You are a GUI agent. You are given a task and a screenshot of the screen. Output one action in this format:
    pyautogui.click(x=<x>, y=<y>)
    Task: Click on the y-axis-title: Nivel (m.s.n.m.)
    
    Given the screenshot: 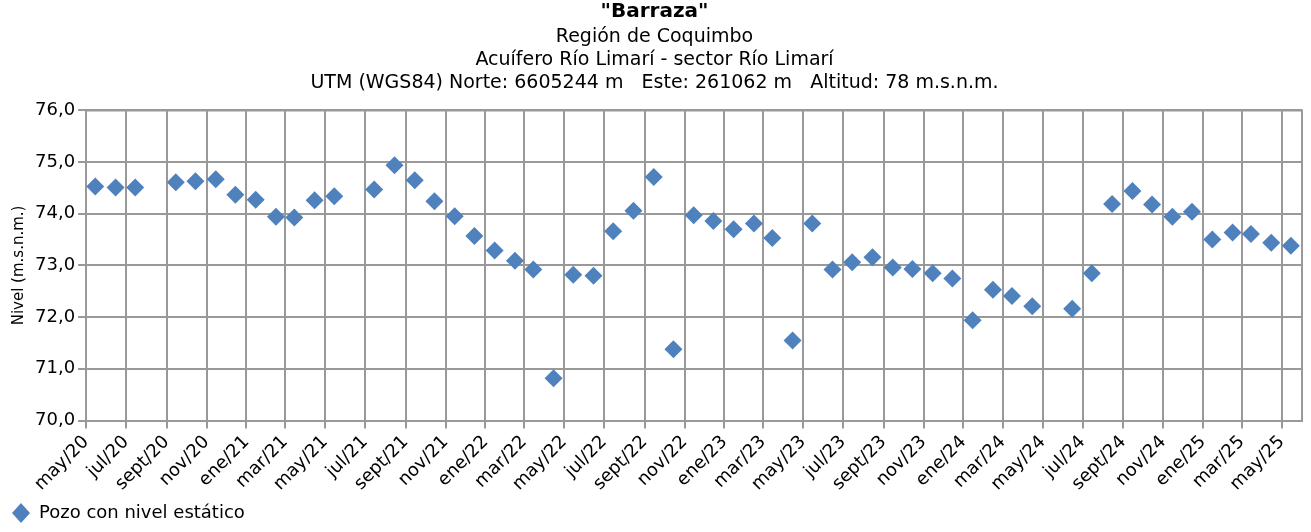 What is the action you would take?
    pyautogui.click(x=17, y=265)
    